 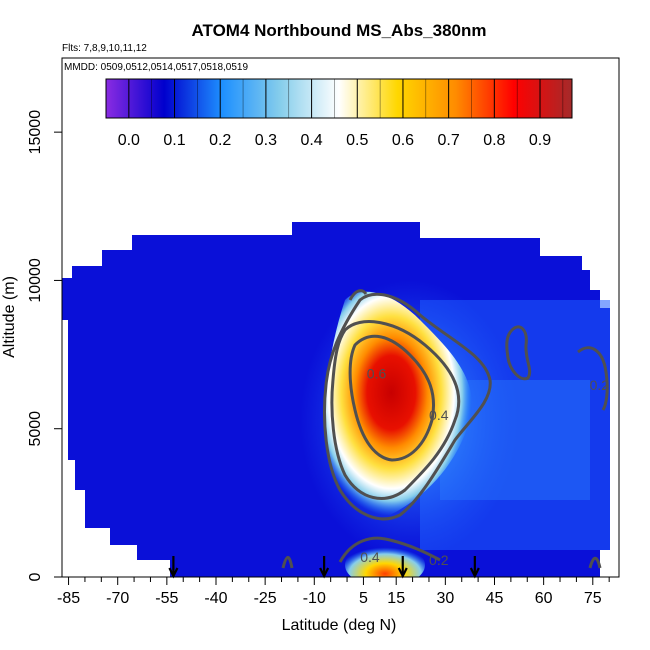 What do you see at coordinates (339, 98) in the screenshot?
I see `colorbar-fill` at bounding box center [339, 98].